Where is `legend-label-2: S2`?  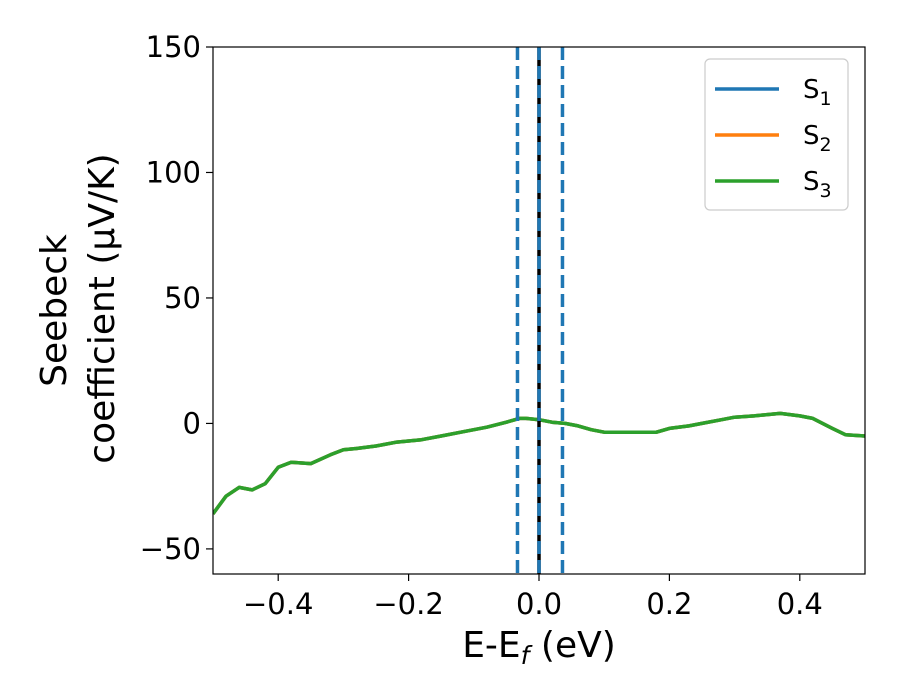
legend-label-2: S2 is located at coordinates (817, 138).